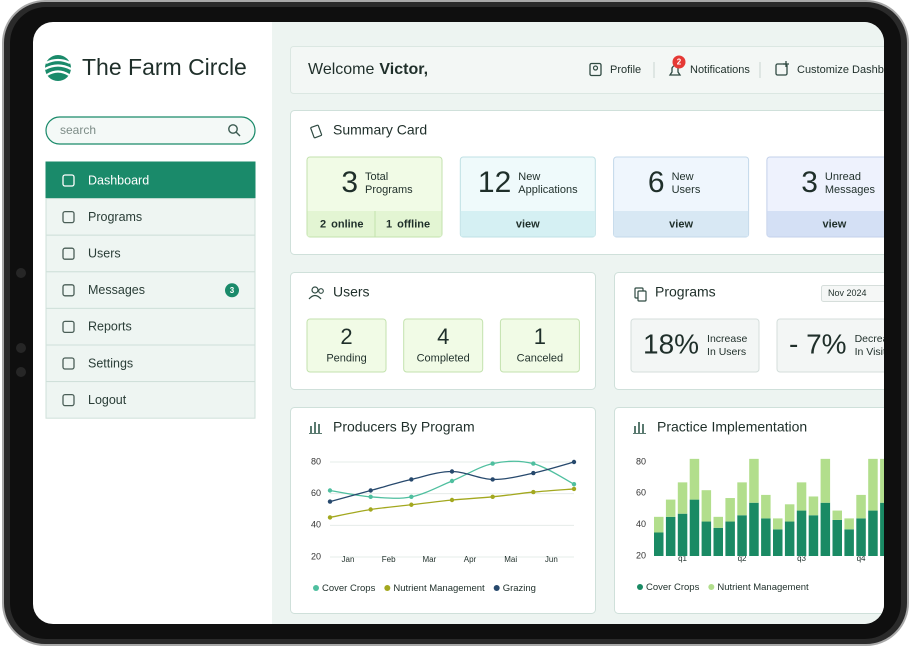 Image resolution: width=914 pixels, height=647 pixels. I want to click on device-button, so click(21, 348).